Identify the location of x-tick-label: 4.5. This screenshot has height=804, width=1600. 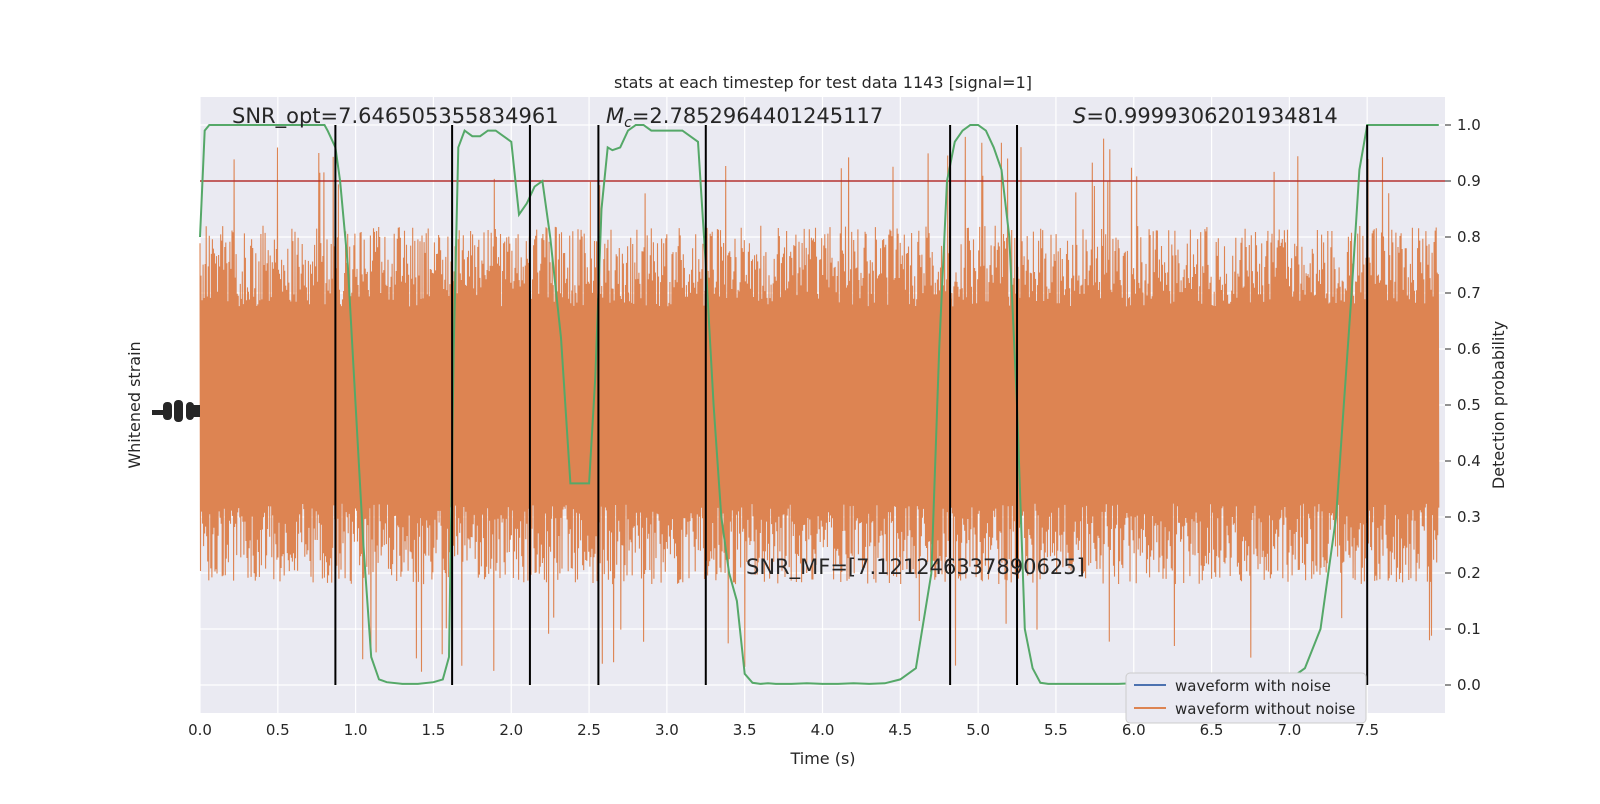
(900, 730).